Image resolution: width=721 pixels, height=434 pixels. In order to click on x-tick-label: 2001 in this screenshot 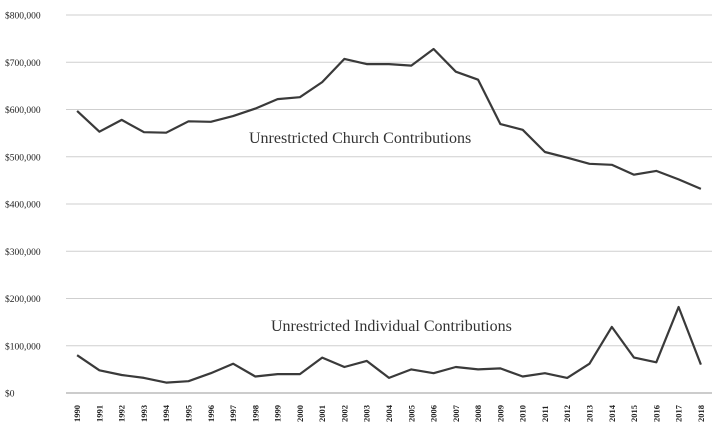, I will do `click(322, 413)`.